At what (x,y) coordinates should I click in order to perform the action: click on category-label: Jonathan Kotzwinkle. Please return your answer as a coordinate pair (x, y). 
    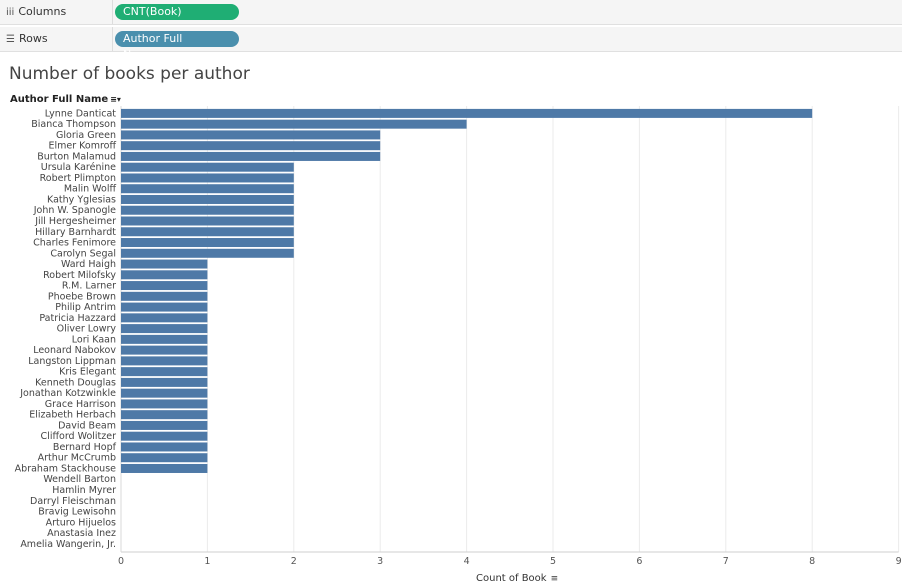
    Looking at the image, I should click on (67, 393).